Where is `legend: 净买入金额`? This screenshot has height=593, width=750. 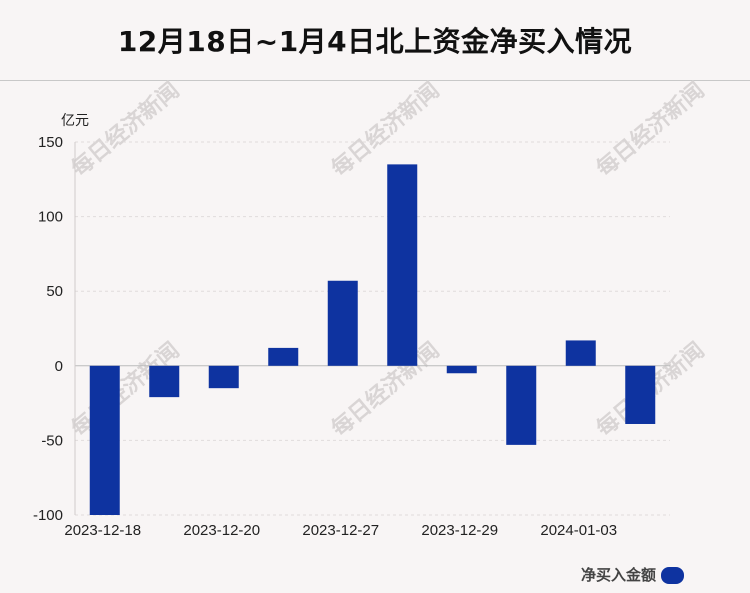 legend: 净买入金额 is located at coordinates (632, 575).